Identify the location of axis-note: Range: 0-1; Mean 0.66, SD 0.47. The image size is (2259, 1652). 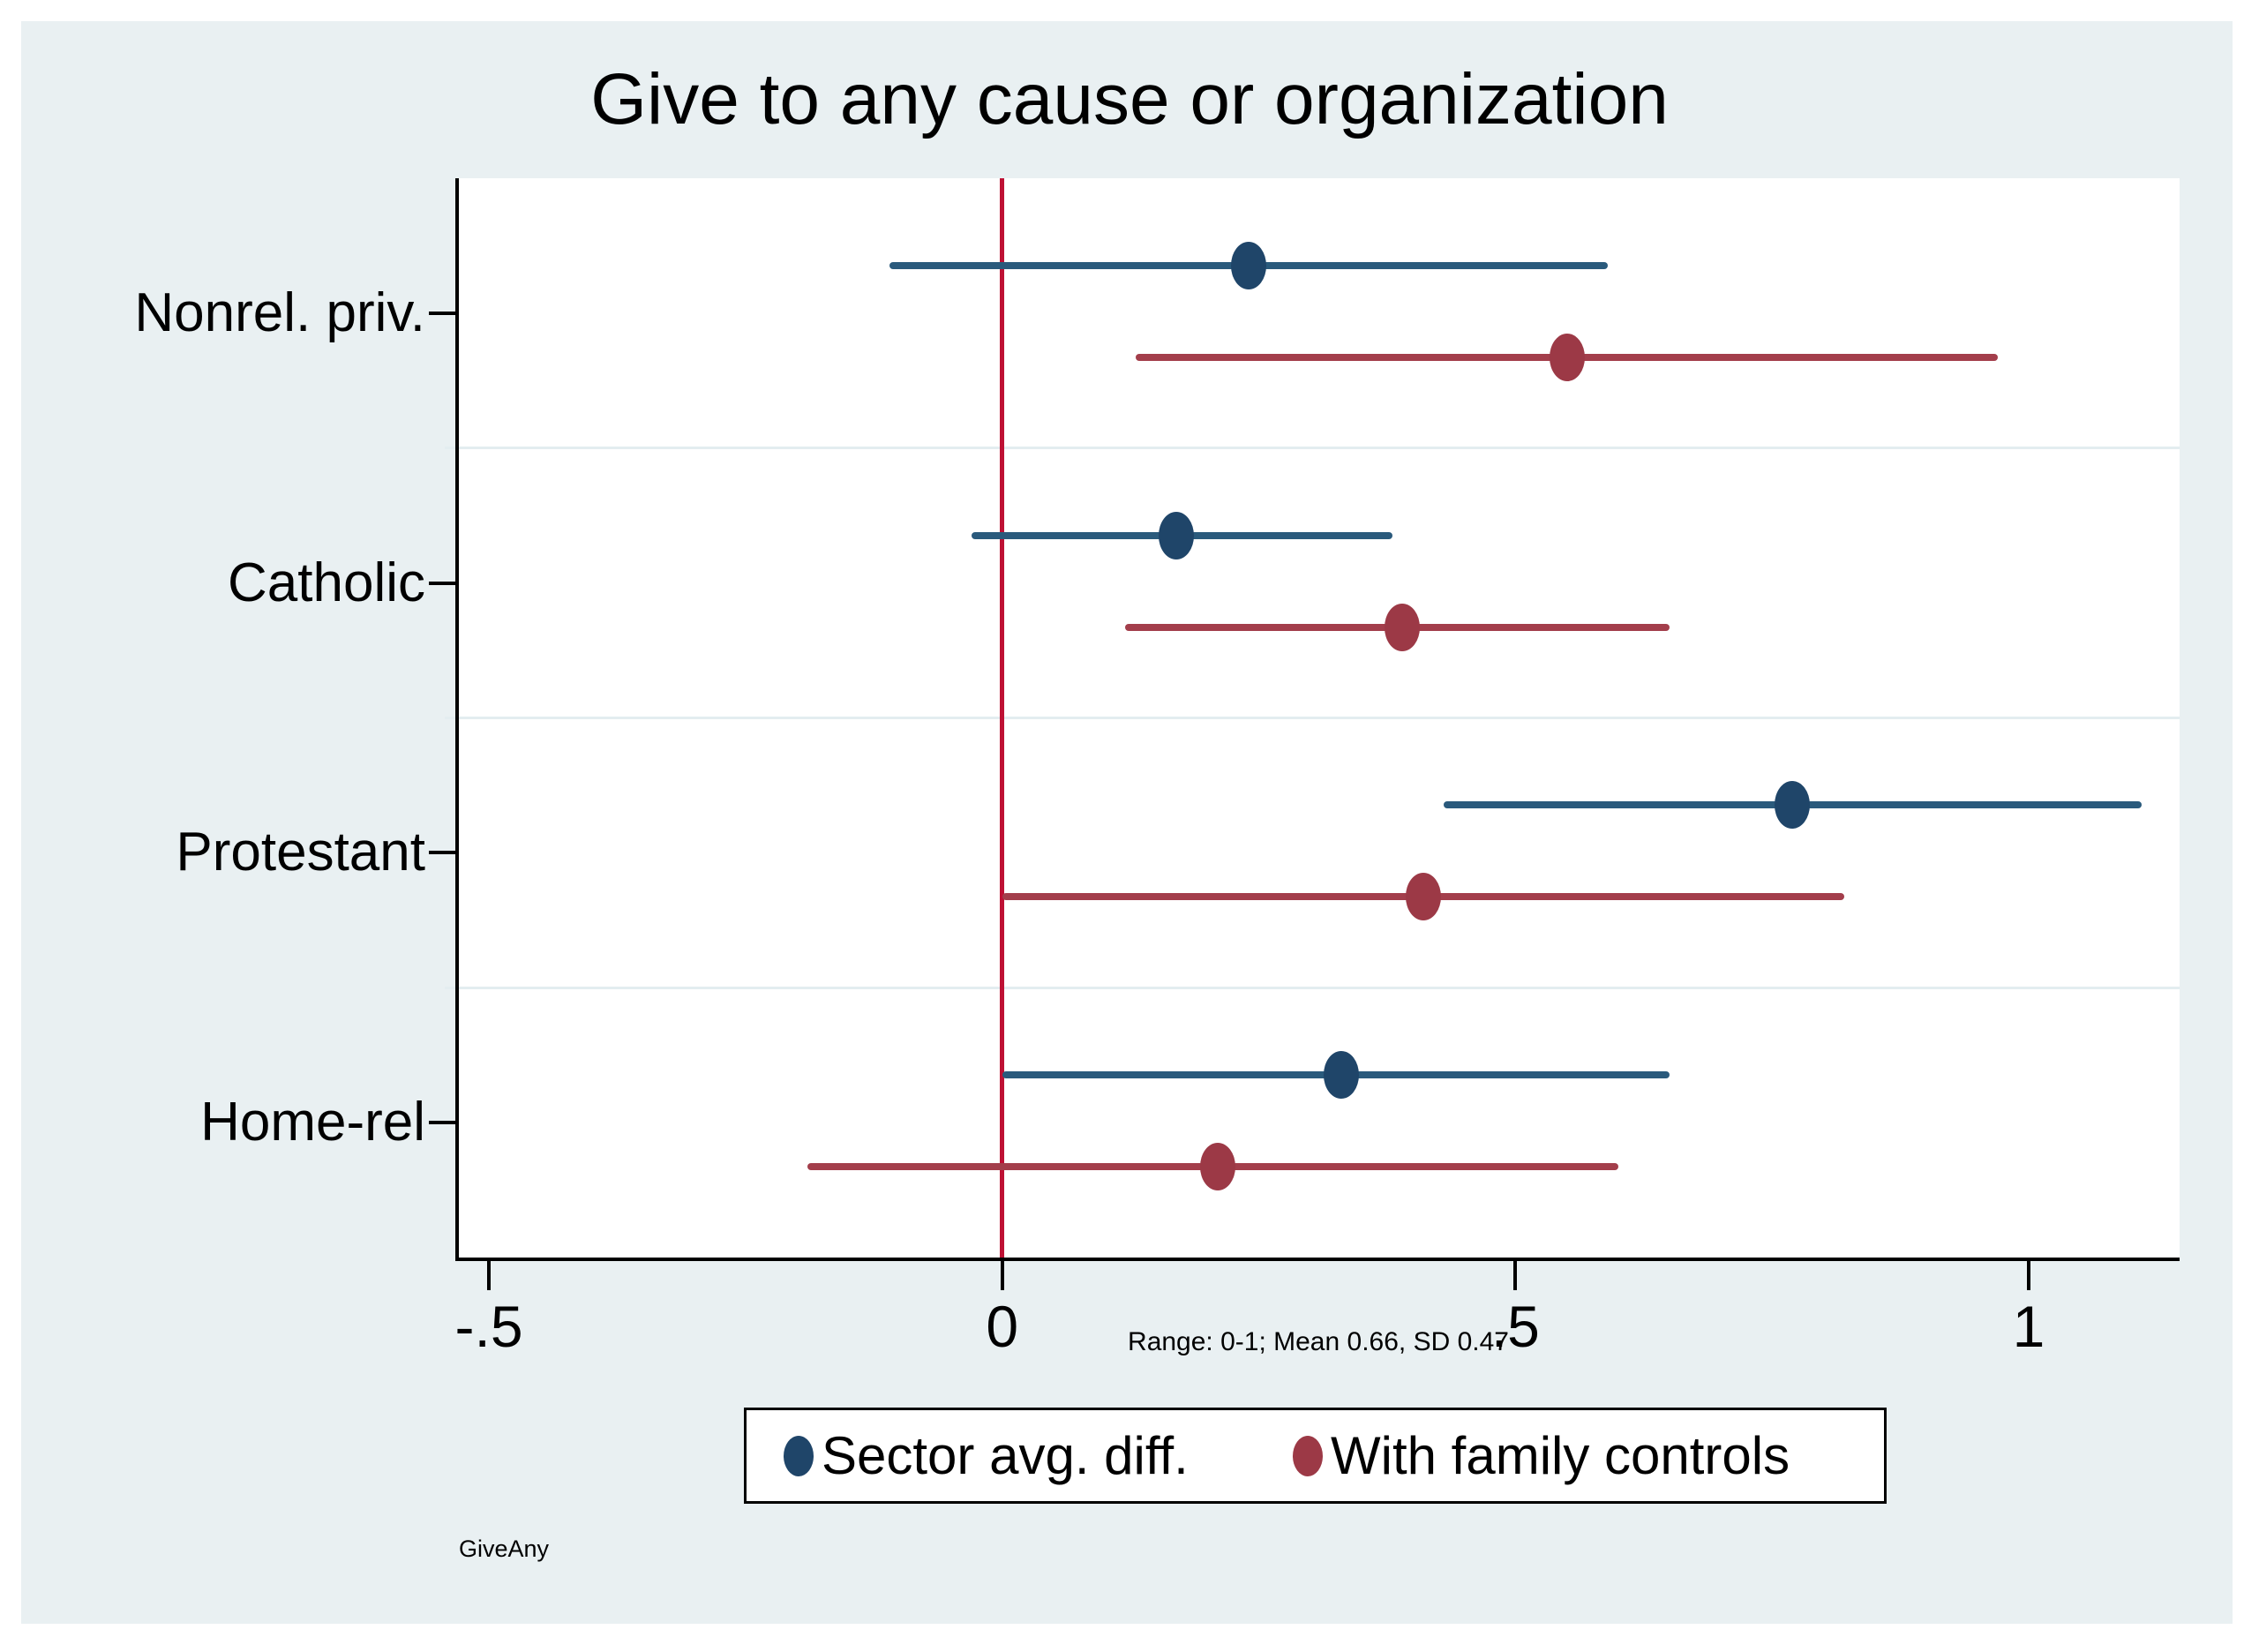
(1318, 1341).